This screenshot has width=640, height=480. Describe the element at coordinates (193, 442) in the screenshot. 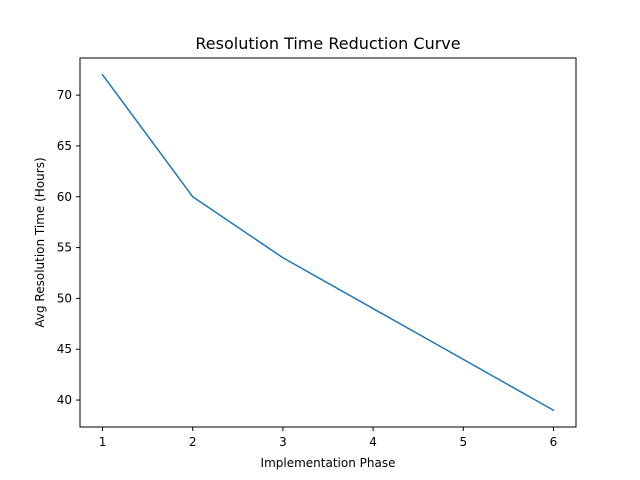

I see `x-tick-label: 2` at that location.